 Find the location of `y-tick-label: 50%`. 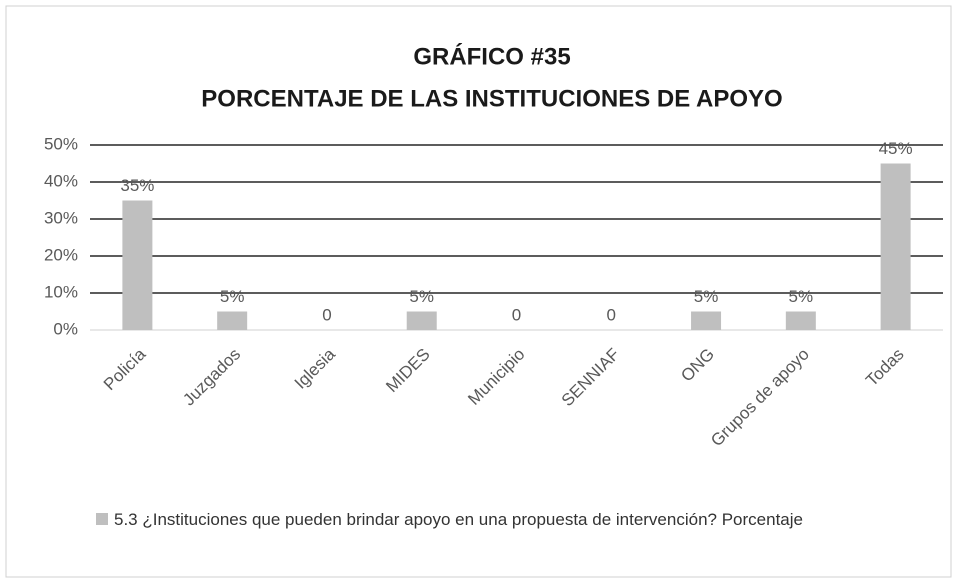

y-tick-label: 50% is located at coordinates (61, 143).